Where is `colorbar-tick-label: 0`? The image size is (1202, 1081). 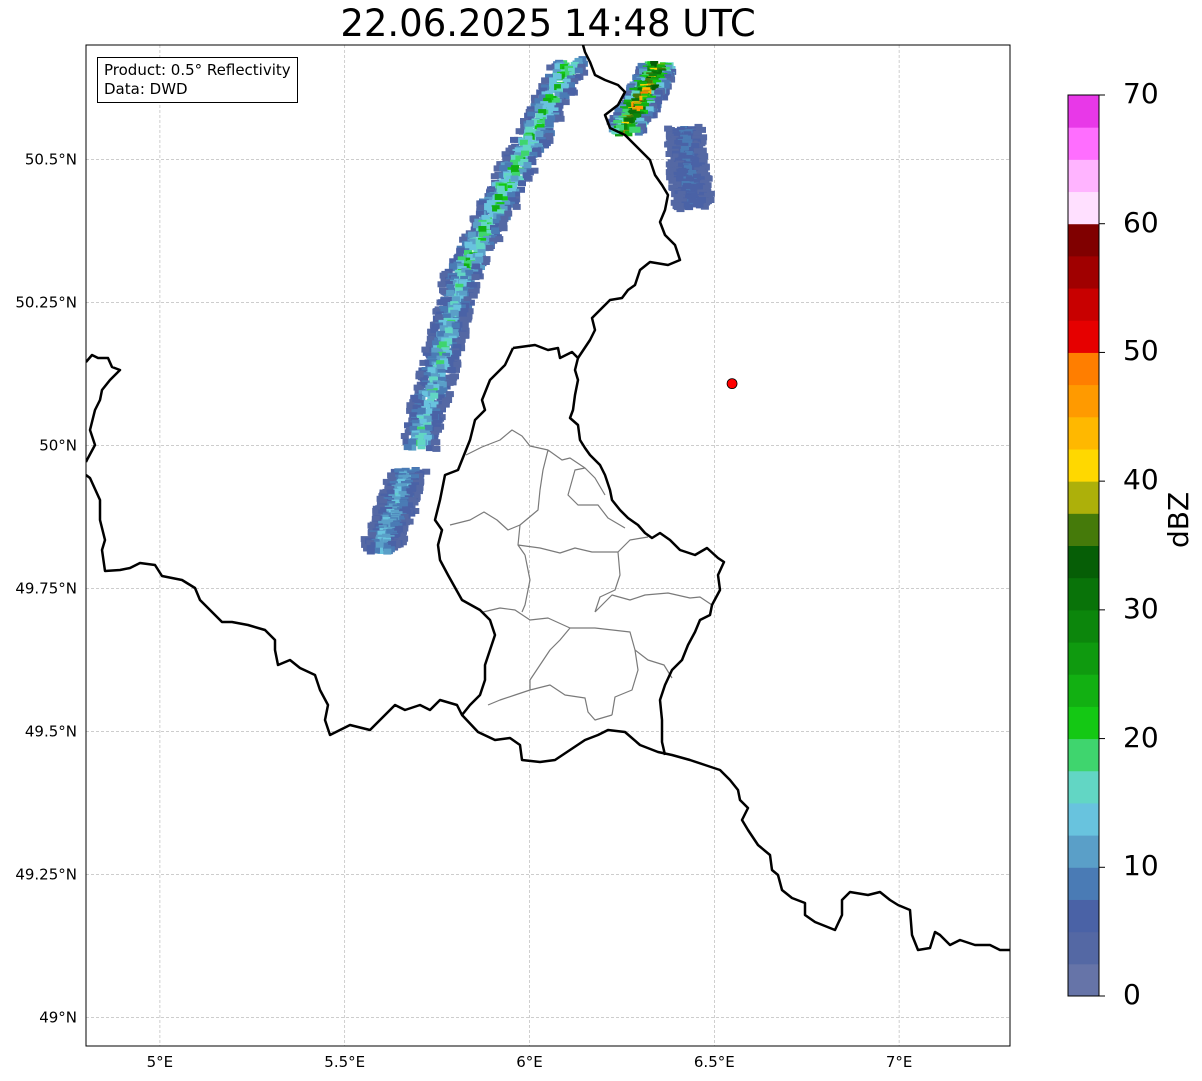
colorbar-tick-label: 0 is located at coordinates (1132, 994).